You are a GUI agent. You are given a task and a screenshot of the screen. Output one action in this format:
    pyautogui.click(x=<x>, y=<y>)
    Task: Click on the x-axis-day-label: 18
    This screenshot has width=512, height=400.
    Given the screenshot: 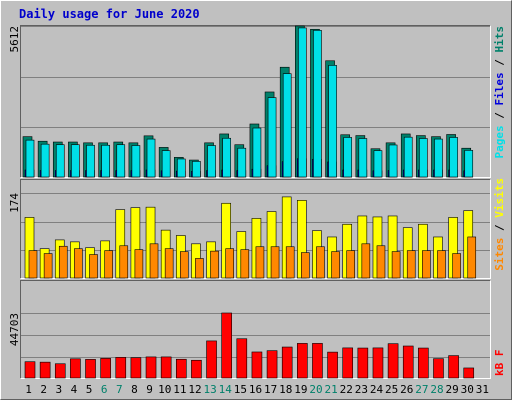 What is the action you would take?
    pyautogui.click(x=285, y=389)
    